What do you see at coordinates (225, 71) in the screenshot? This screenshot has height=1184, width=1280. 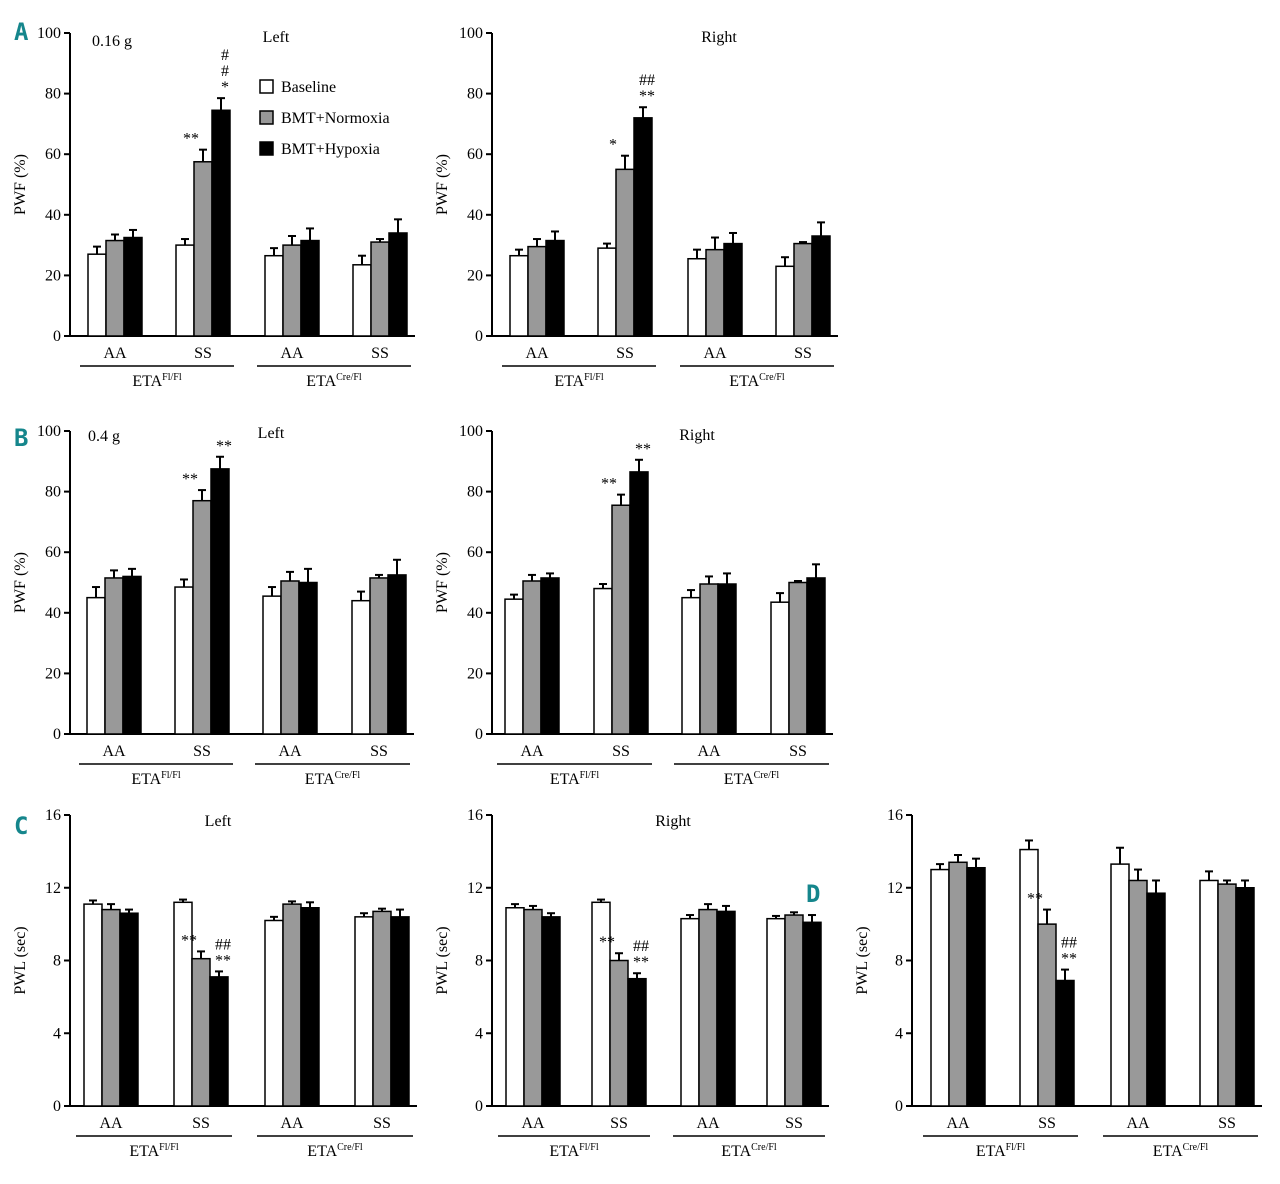 I see `significance-marker: #` at bounding box center [225, 71].